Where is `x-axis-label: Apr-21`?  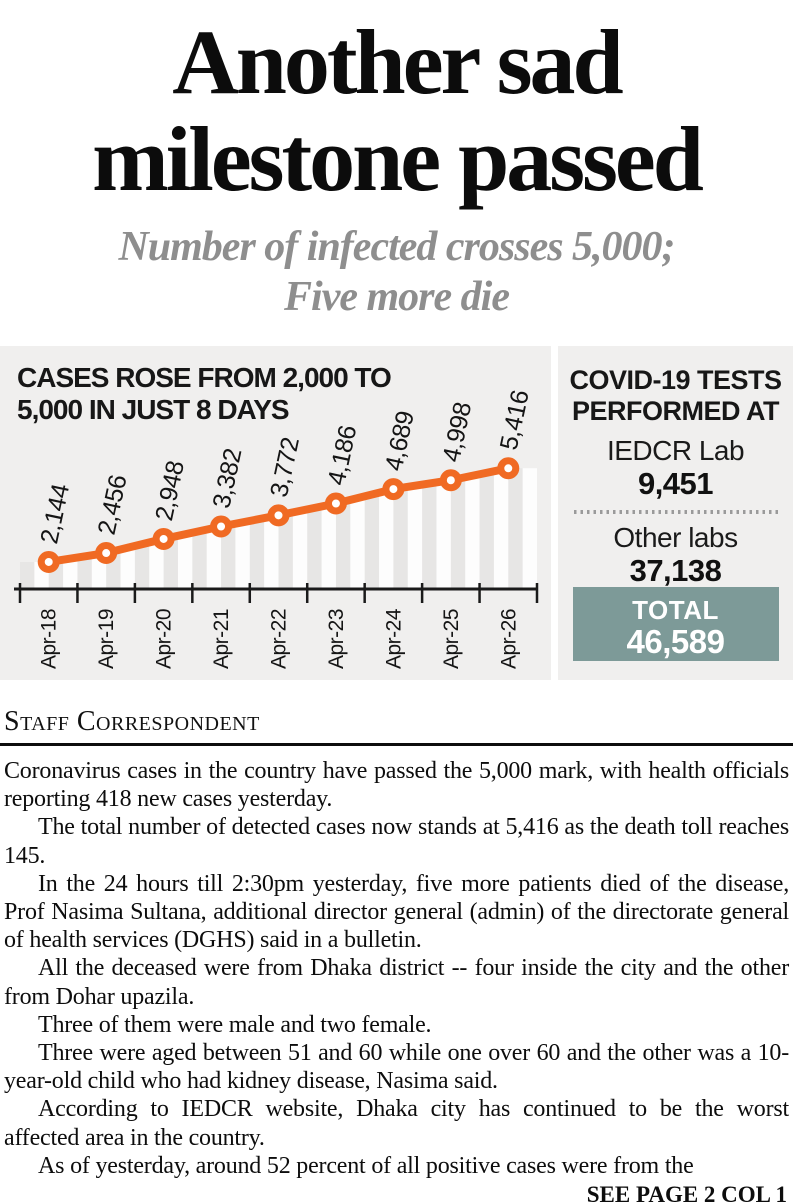
x-axis-label: Apr-21 is located at coordinates (221, 639).